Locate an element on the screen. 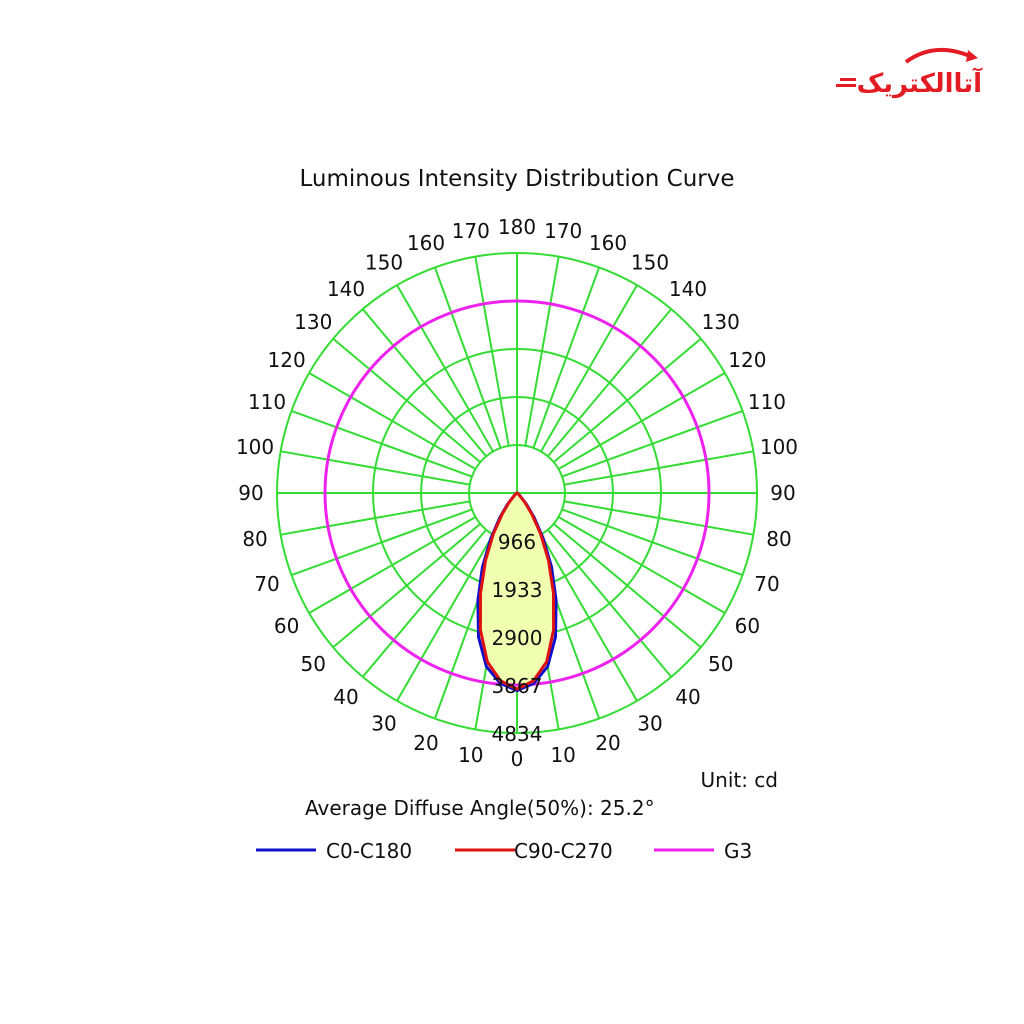  unit-label: Unit: cd is located at coordinates (740, 780).